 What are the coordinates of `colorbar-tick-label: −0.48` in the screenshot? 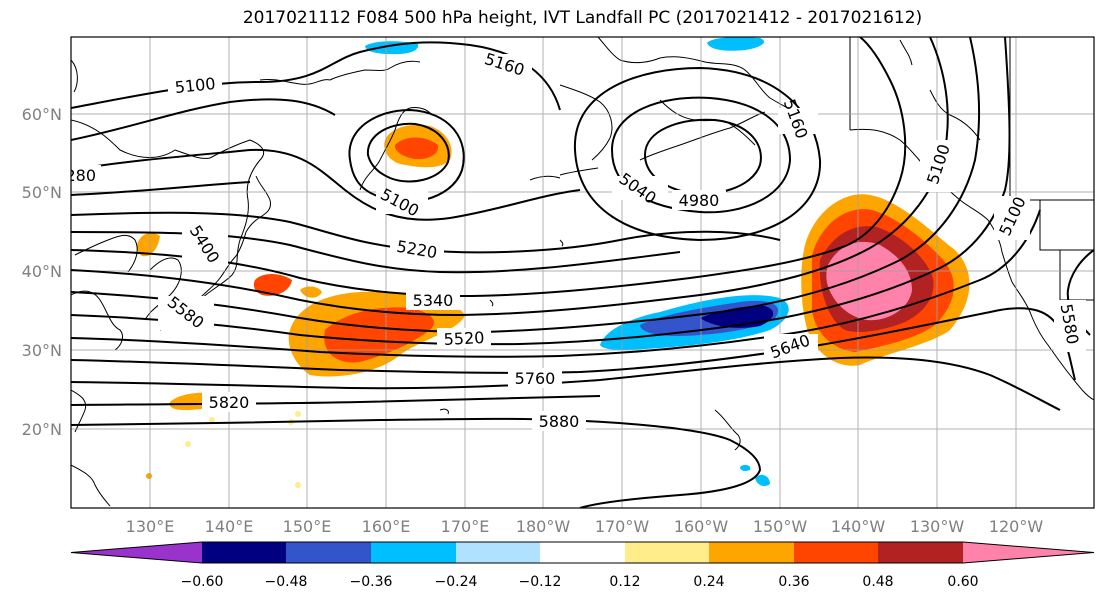 It's located at (286, 582).